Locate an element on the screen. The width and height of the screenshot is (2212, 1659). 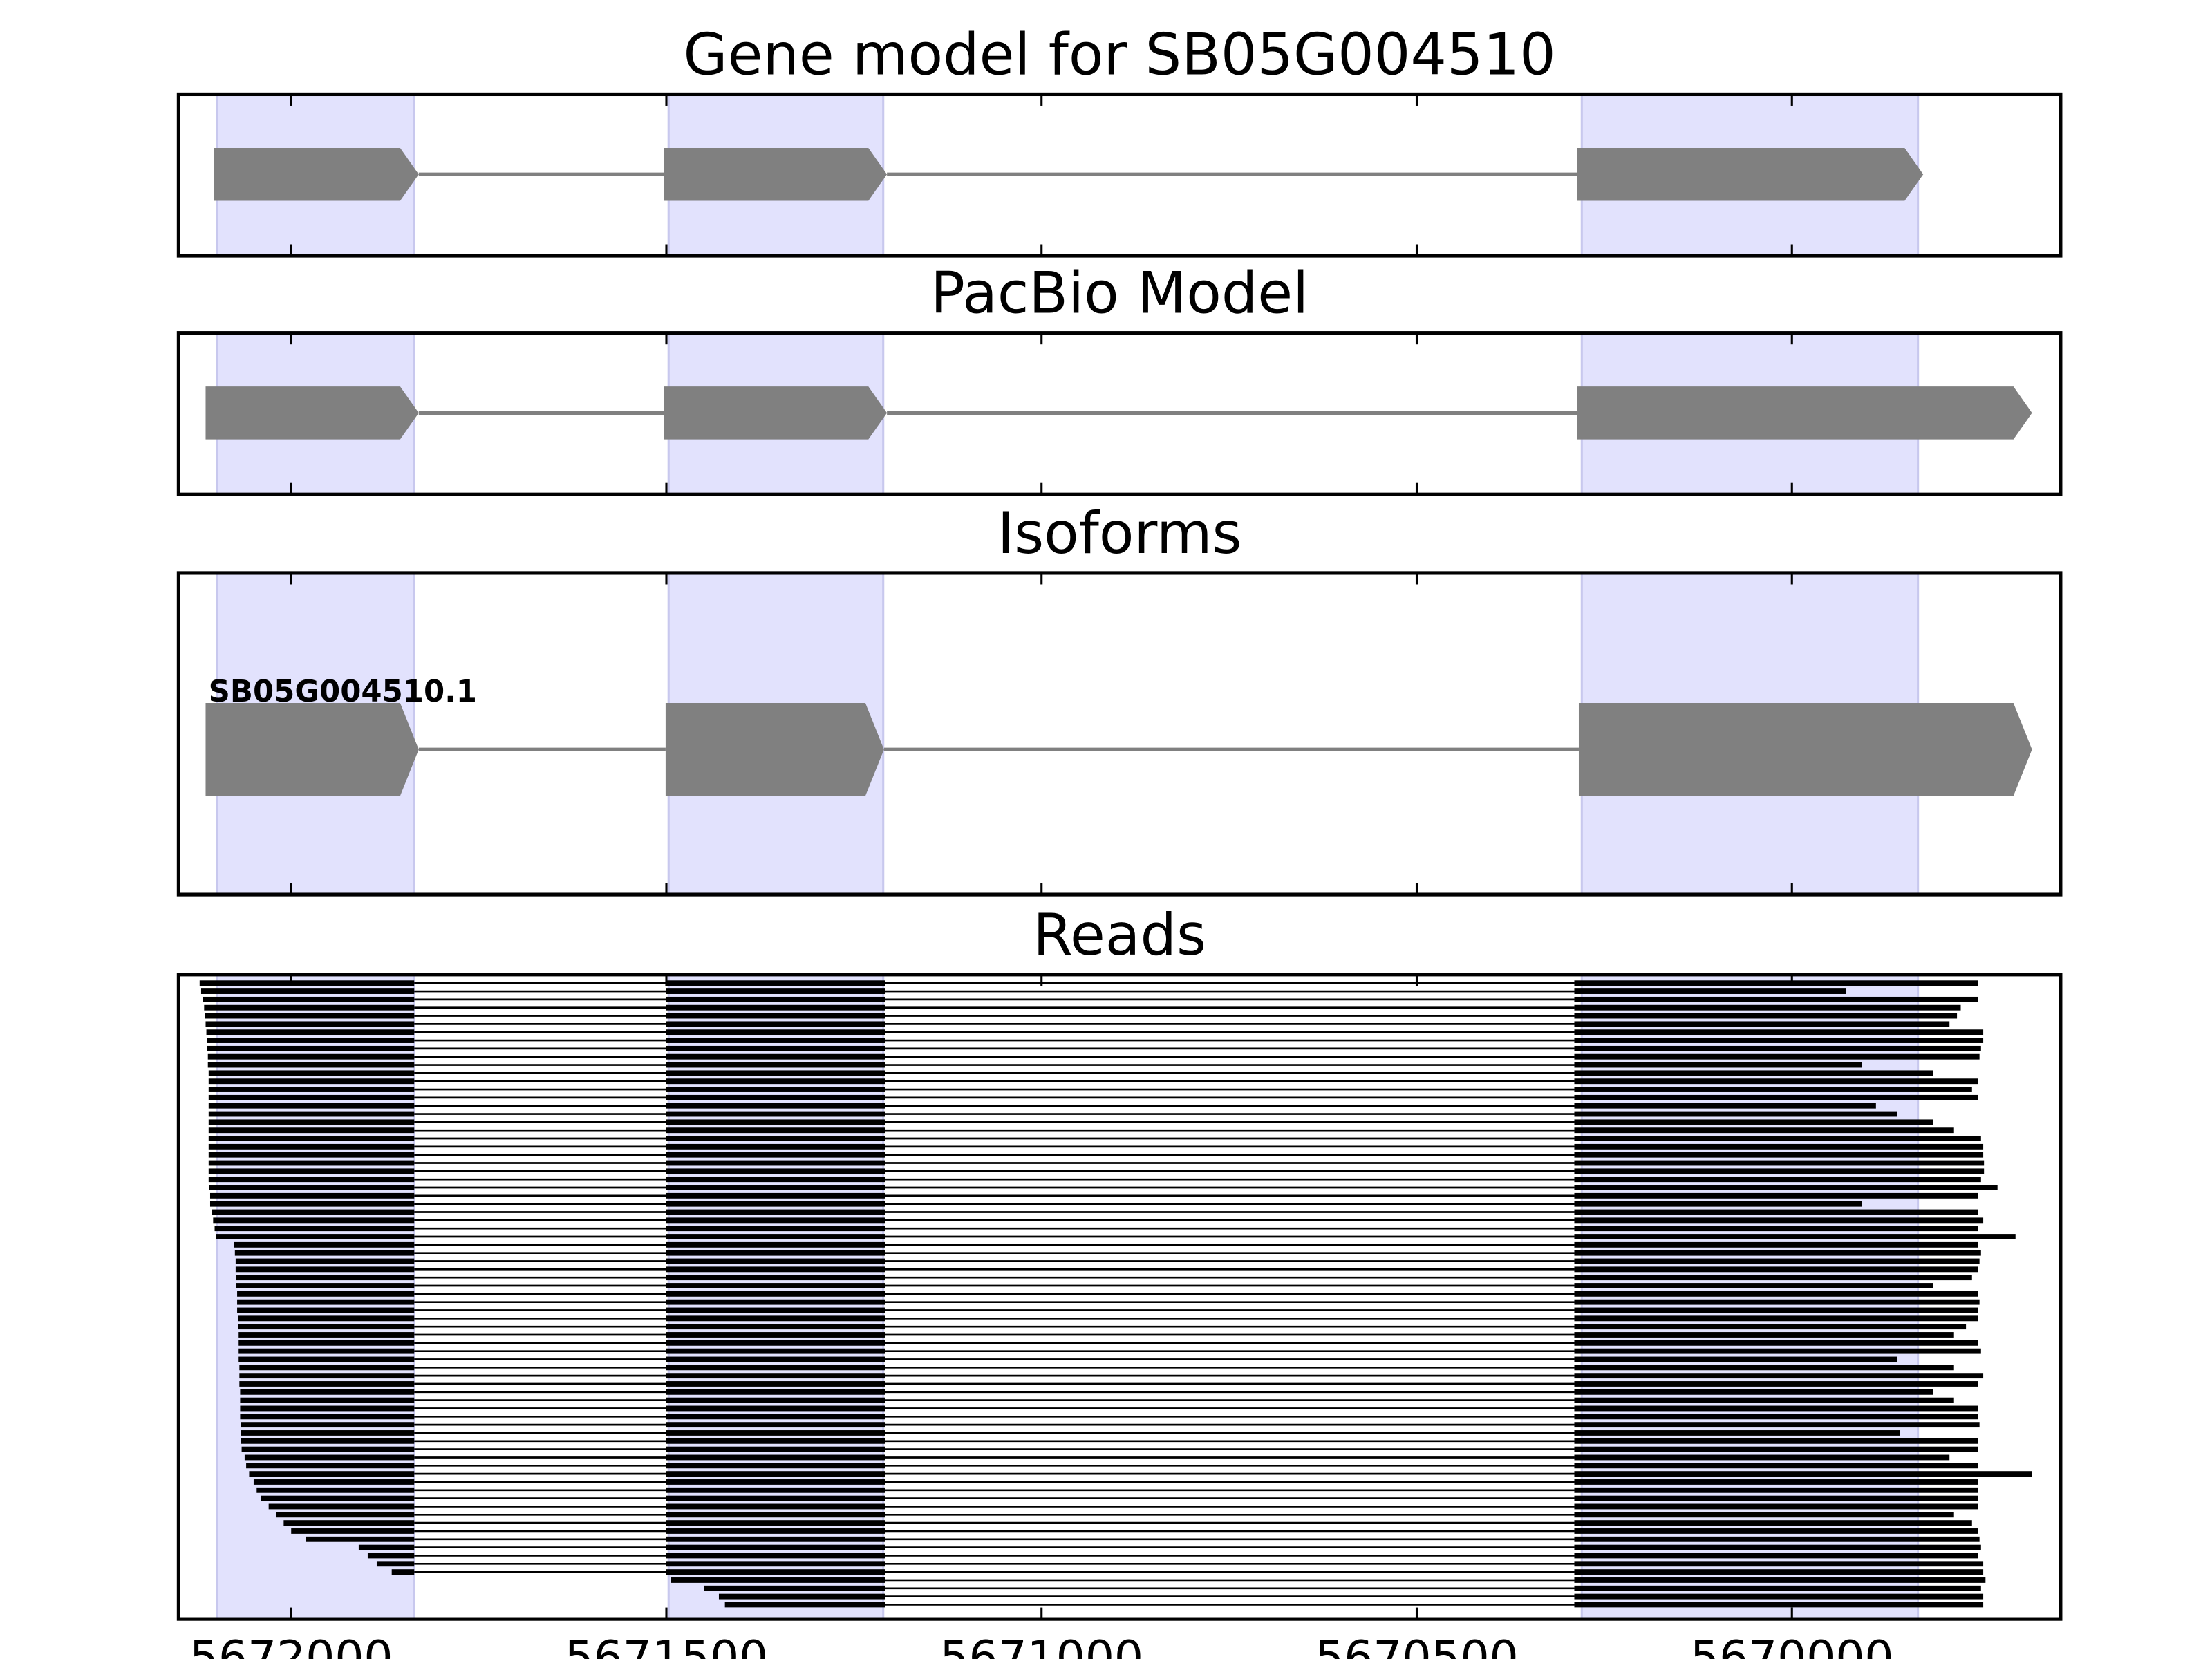
x-tick-label: 5670500 is located at coordinates (1417, 1645).